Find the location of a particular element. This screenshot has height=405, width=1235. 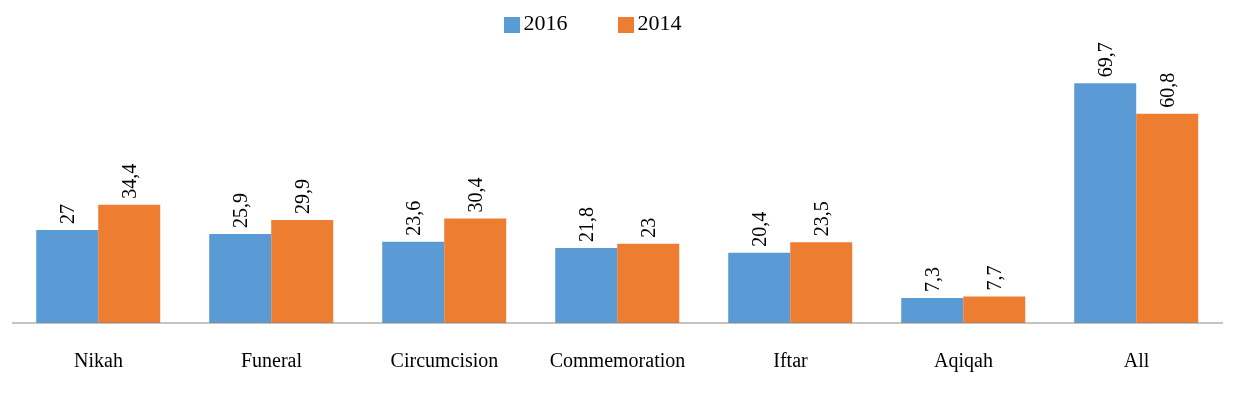

x-tick-label: Iftar is located at coordinates (791, 360).